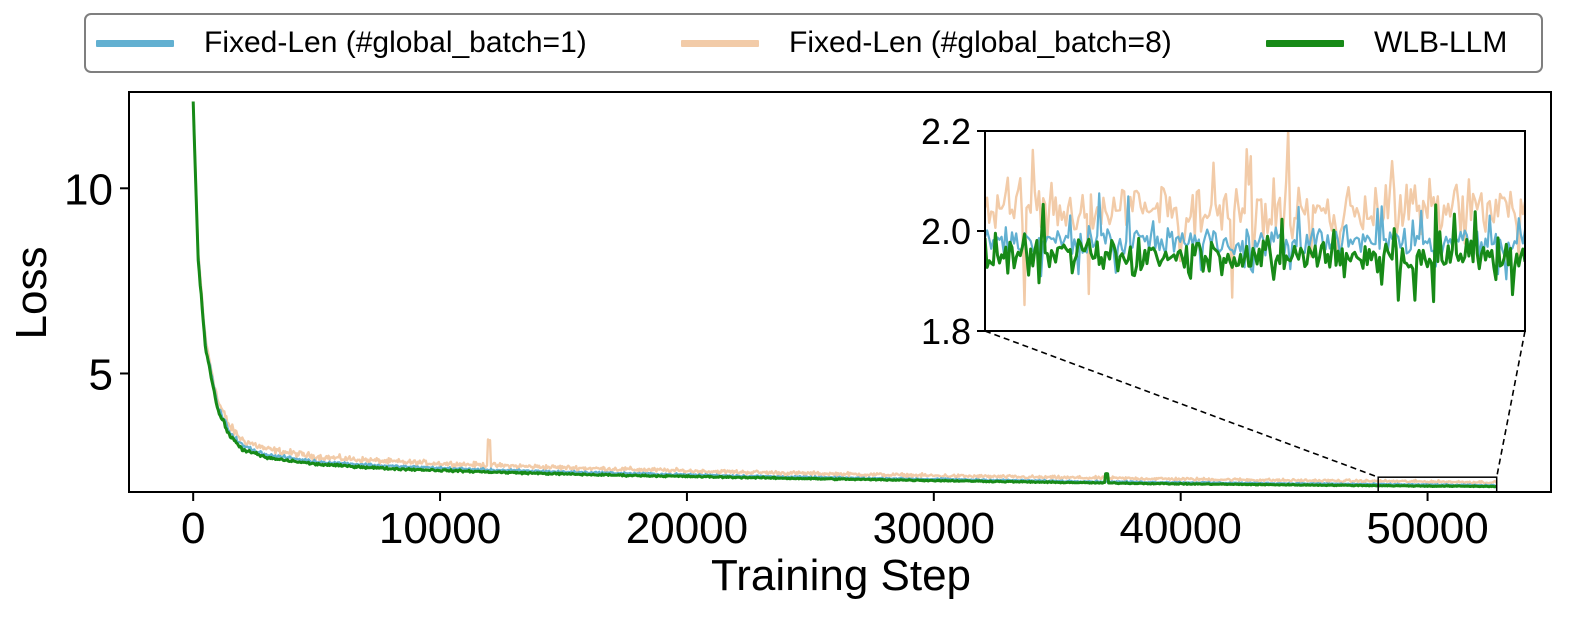 Image resolution: width=1577 pixels, height=618 pixels. I want to click on legend-item-fixed-len-batch-8: Fixed-Len (#global_batch=8), so click(926, 43).